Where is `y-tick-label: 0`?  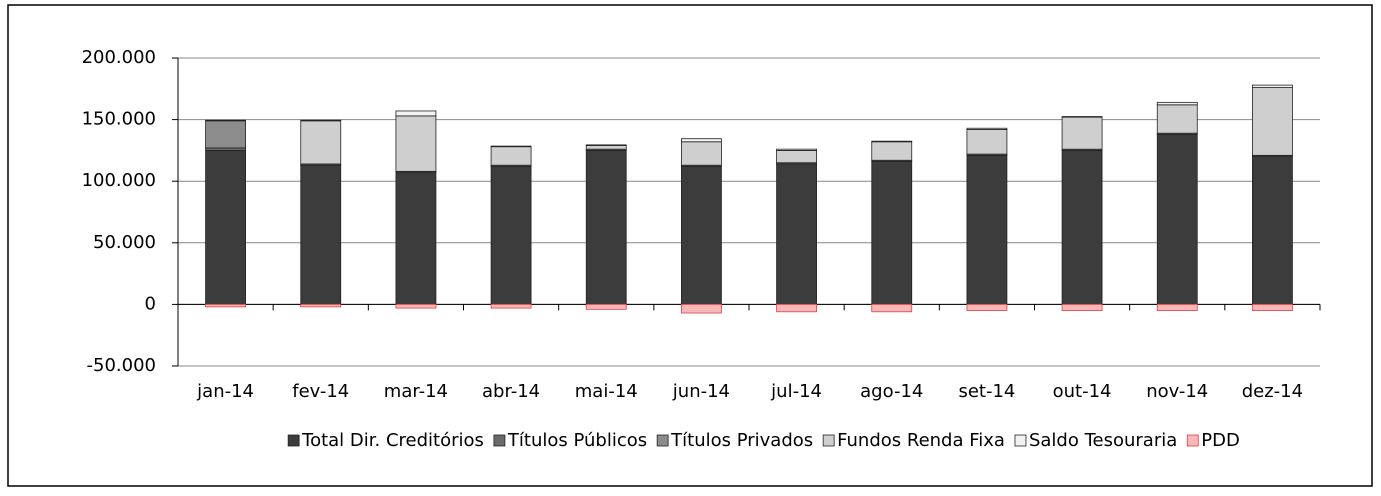 y-tick-label: 0 is located at coordinates (150, 303).